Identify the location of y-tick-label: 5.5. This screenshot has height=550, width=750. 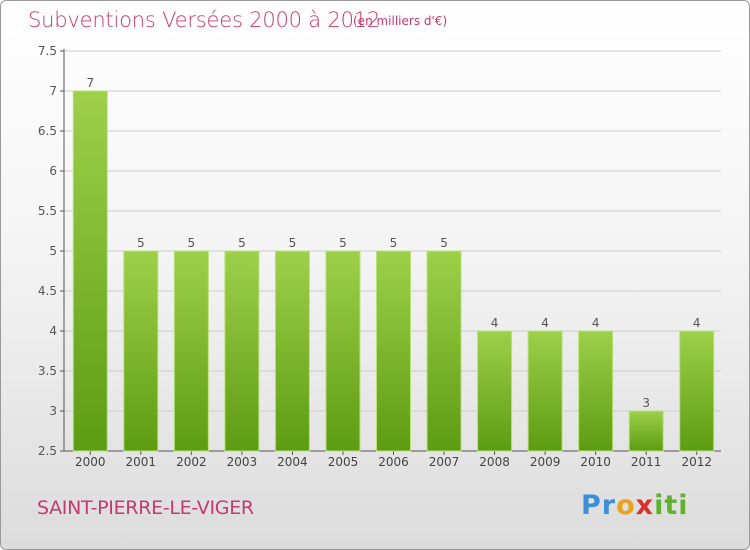
(47, 211).